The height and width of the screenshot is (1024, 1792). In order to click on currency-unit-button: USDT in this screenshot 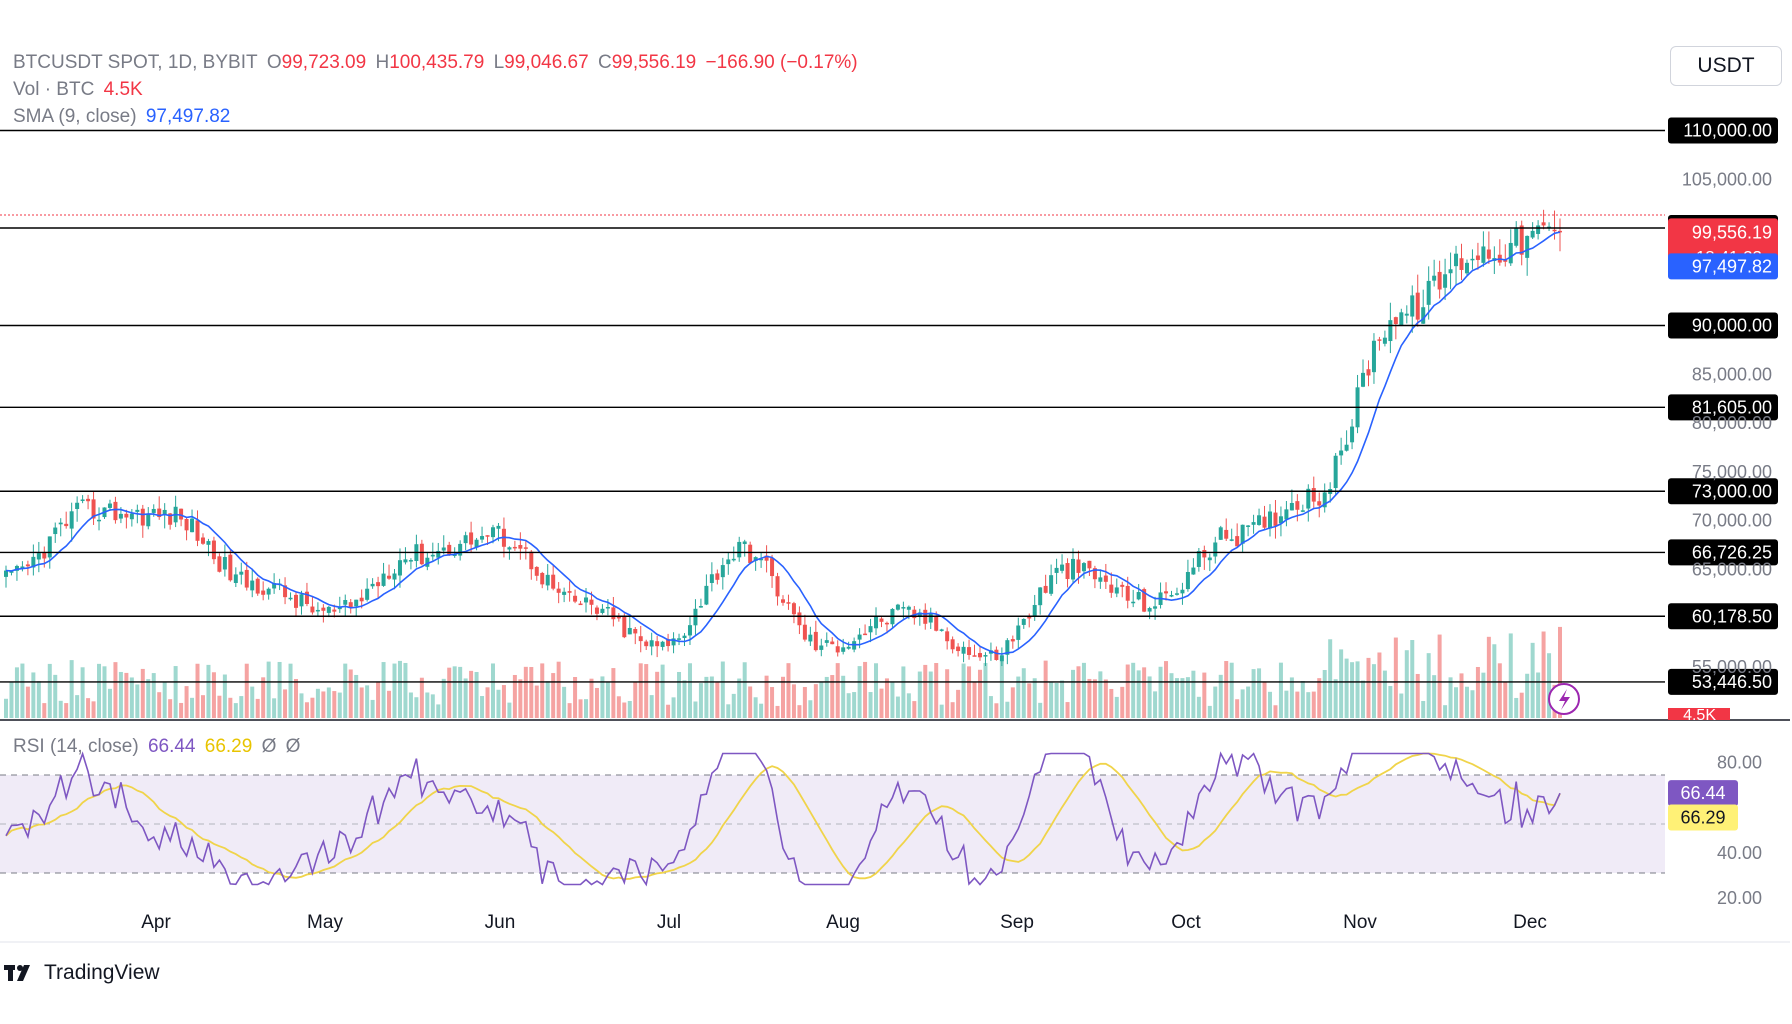, I will do `click(1726, 66)`.